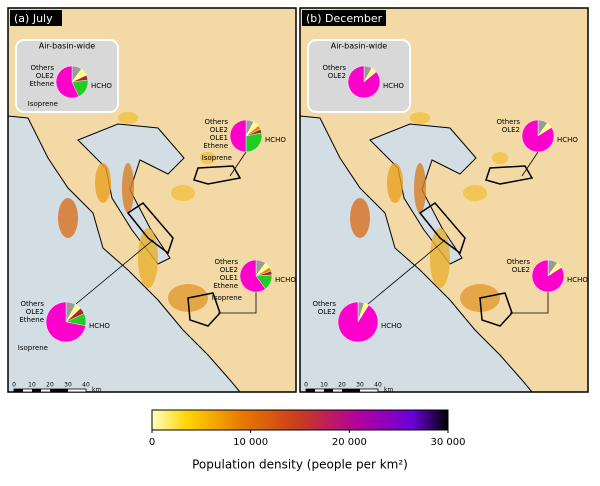 The height and width of the screenshot is (486, 600). I want to click on colorbar, so click(300, 420).